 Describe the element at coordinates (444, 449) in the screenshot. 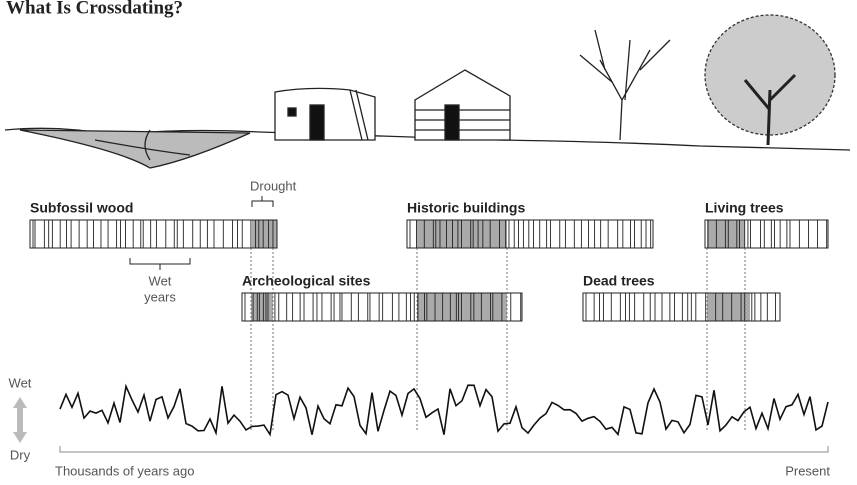

I see `time-axis` at that location.